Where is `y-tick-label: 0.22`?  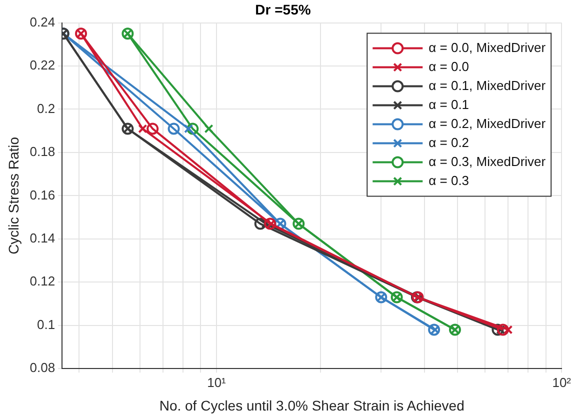 y-tick-label: 0.22 is located at coordinates (43, 65).